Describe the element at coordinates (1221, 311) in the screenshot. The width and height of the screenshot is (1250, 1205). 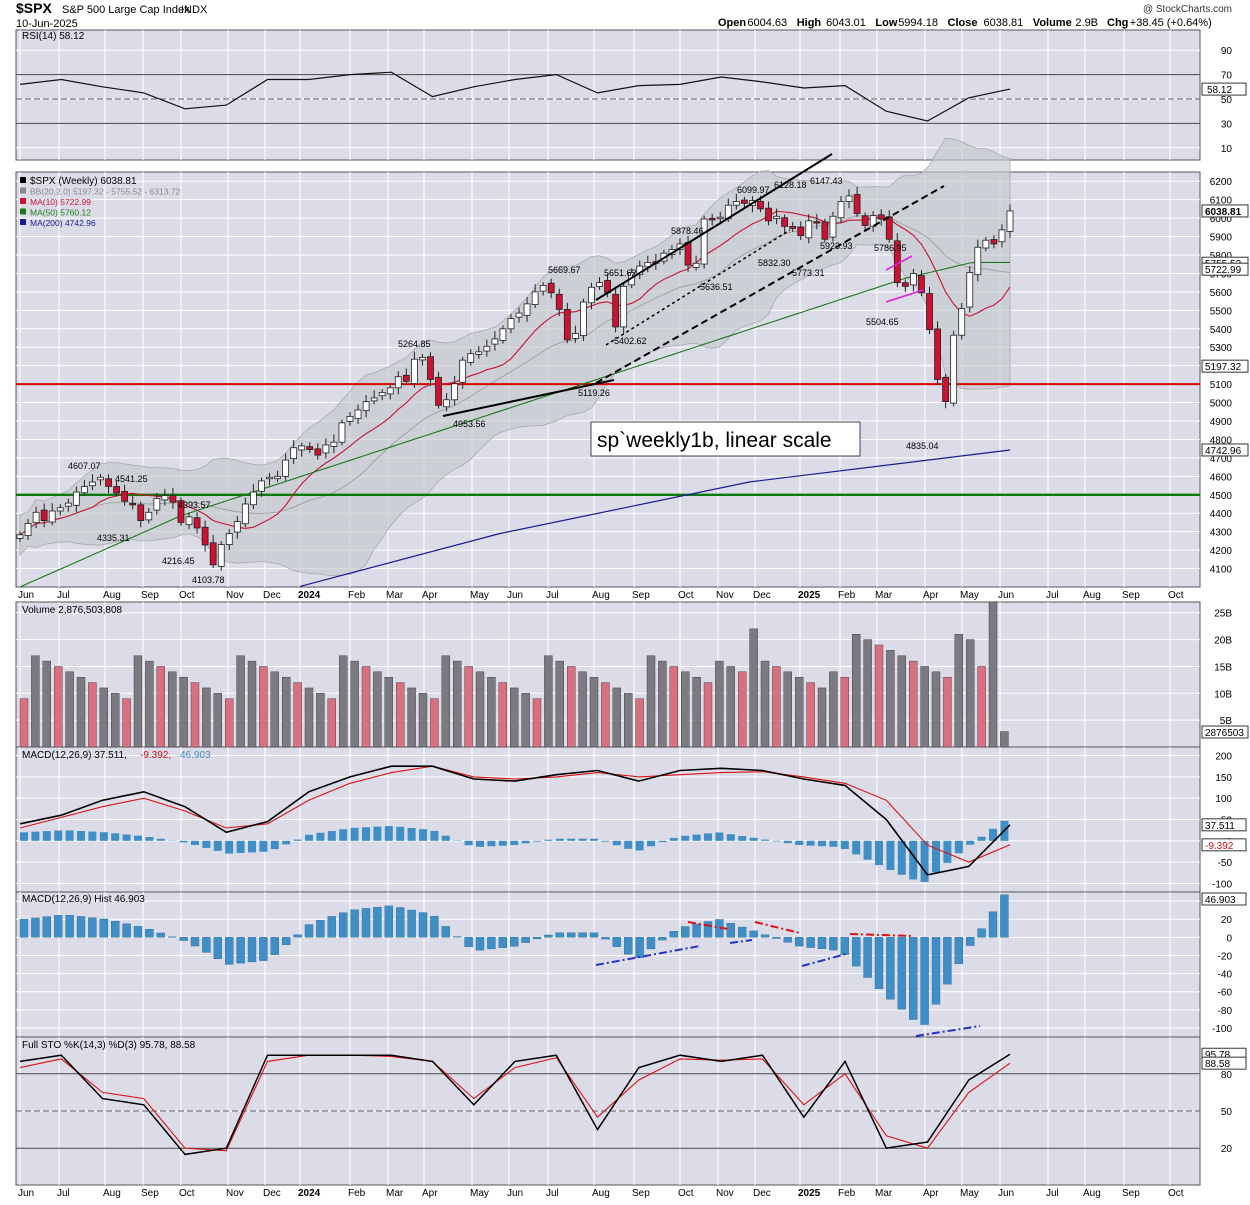
I see `price-y-tick: 5500` at that location.